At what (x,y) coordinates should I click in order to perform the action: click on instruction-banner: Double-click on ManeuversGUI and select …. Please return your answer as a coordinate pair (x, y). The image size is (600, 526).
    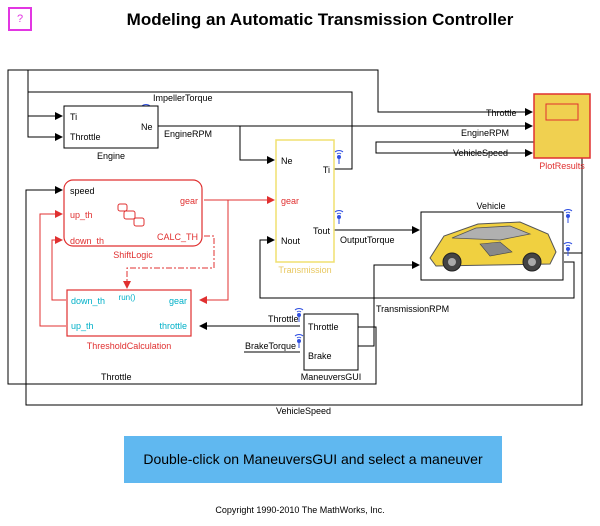
    Looking at the image, I should click on (313, 459).